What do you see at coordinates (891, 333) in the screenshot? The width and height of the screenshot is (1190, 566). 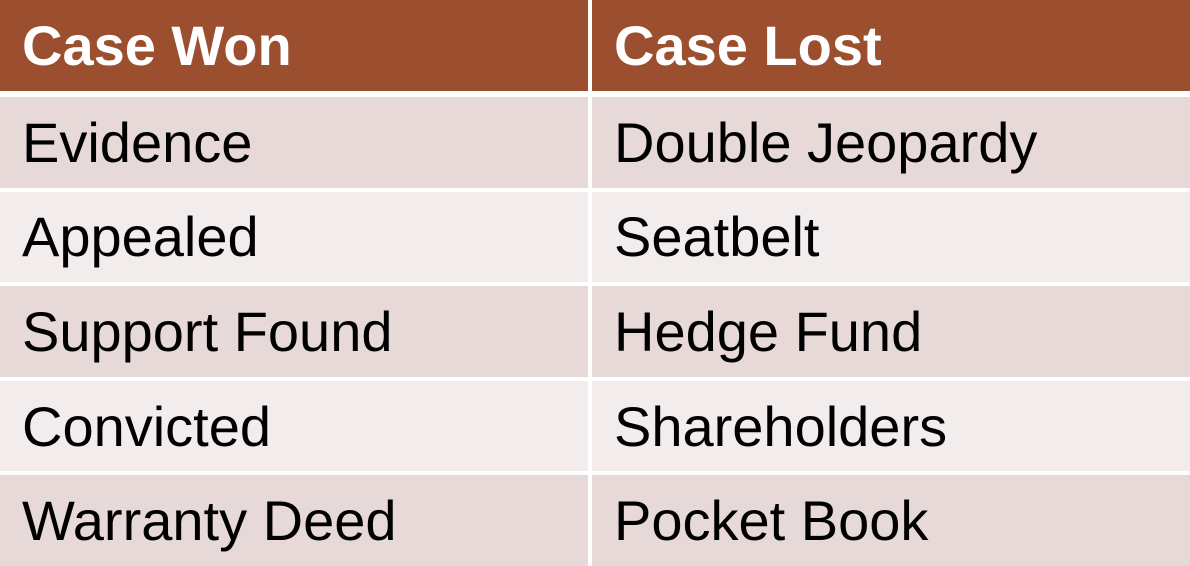 I see `cell-case-lost: Hedge Fund` at bounding box center [891, 333].